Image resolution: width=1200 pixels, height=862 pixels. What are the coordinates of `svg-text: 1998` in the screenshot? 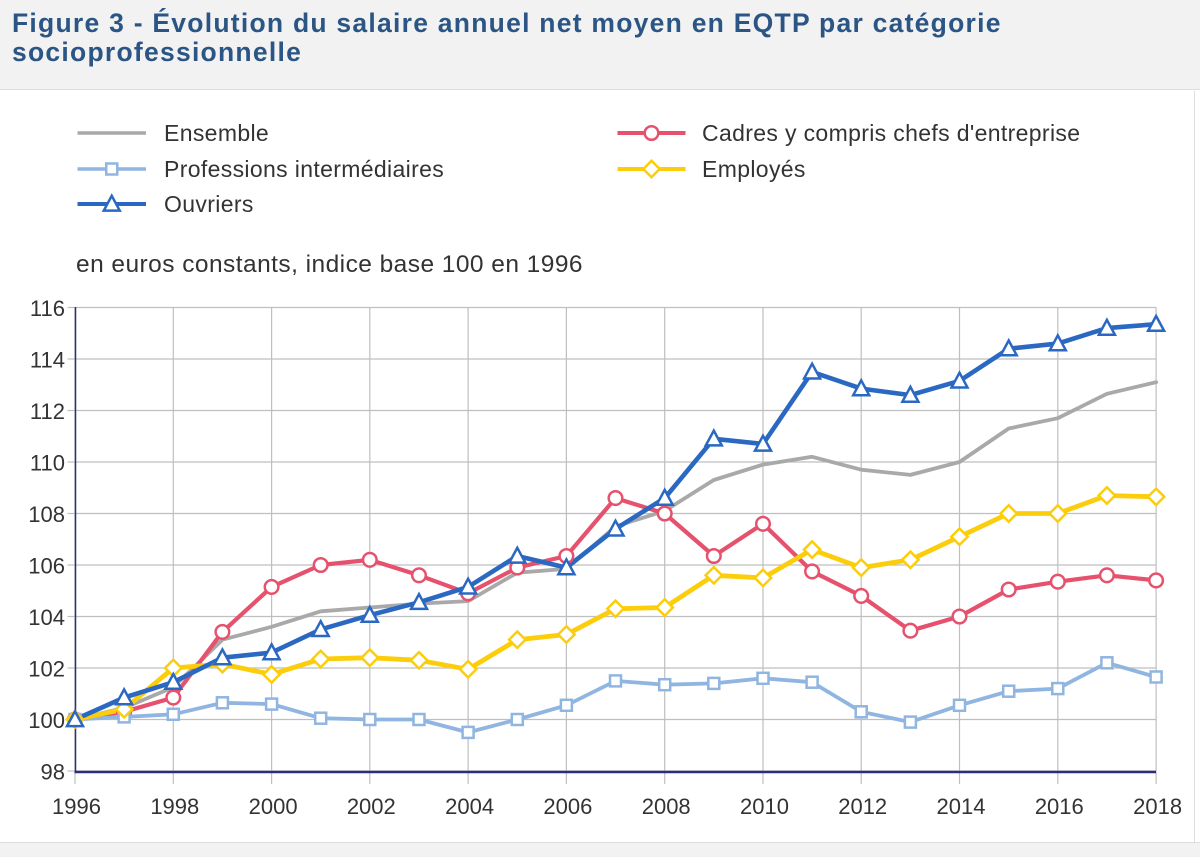 It's located at (174, 806).